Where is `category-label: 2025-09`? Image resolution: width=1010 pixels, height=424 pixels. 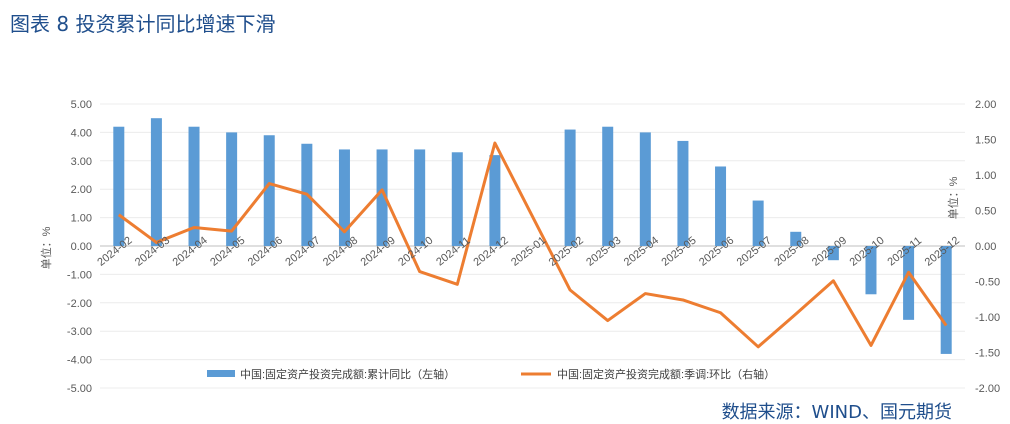 category-label: 2025-09 is located at coordinates (829, 251).